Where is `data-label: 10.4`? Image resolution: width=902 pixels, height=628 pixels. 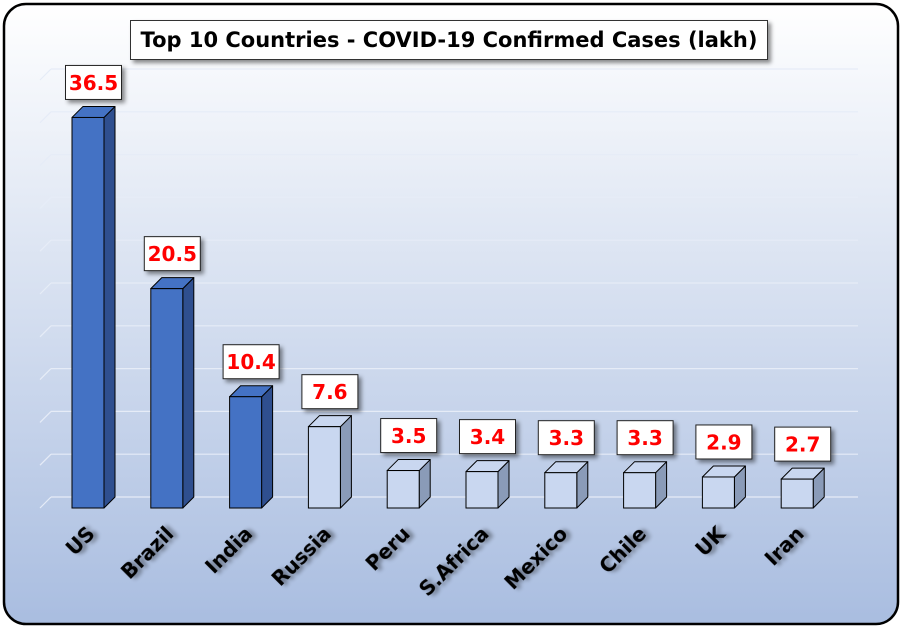
data-label: 10.4 is located at coordinates (251, 362).